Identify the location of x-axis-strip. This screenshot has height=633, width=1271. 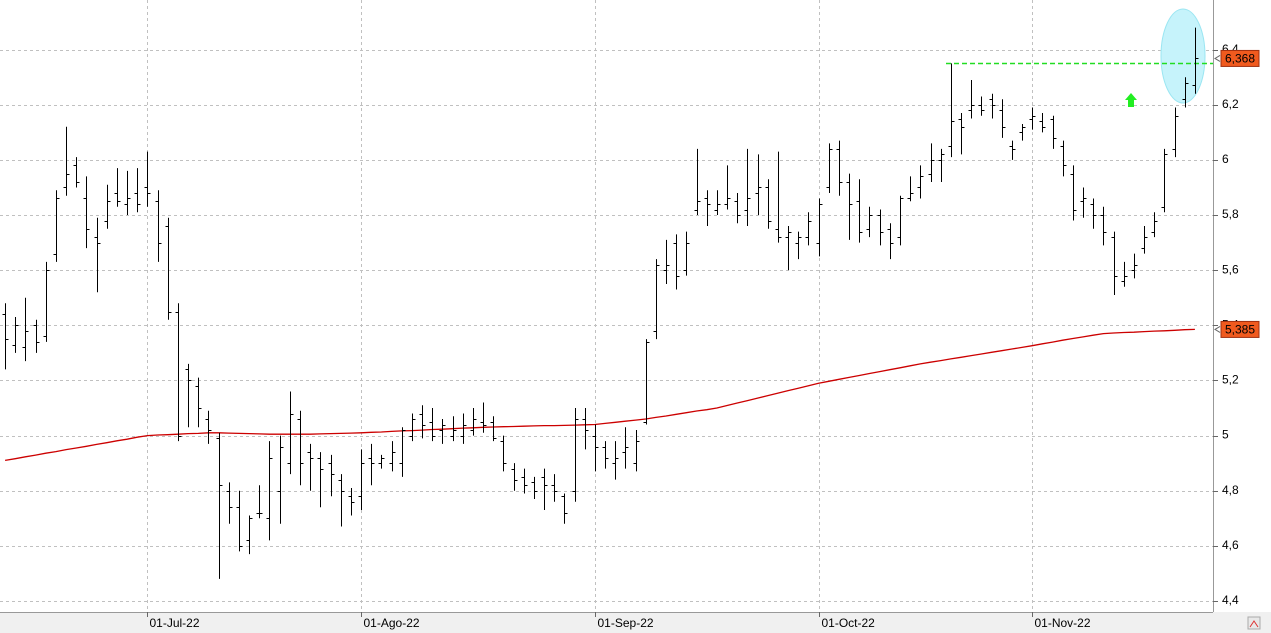
(635, 622).